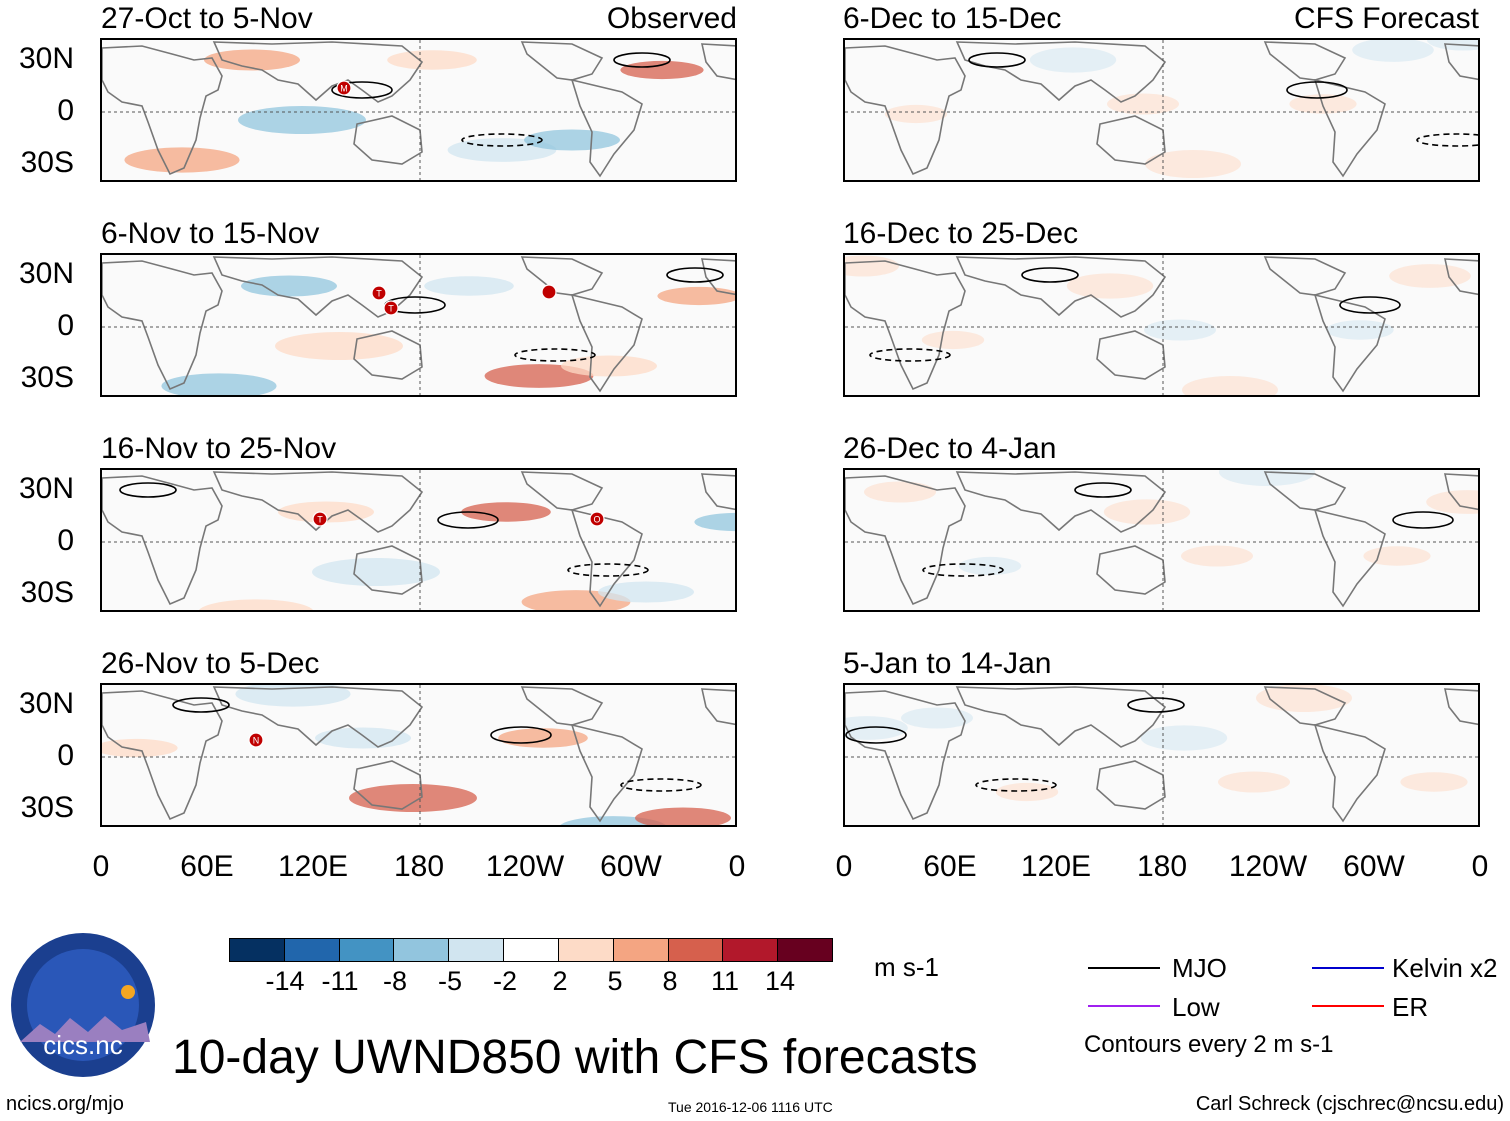 This screenshot has height=1121, width=1510. I want to click on storm-marker-letter: O, so click(596, 520).